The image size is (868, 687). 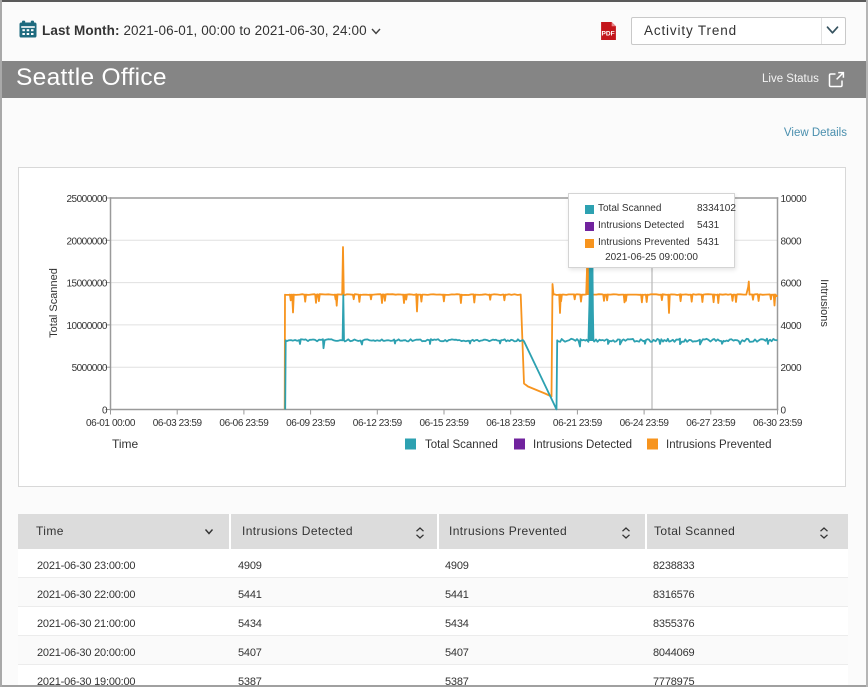 What do you see at coordinates (87, 241) in the screenshot?
I see `svg-text: 20000000` at bounding box center [87, 241].